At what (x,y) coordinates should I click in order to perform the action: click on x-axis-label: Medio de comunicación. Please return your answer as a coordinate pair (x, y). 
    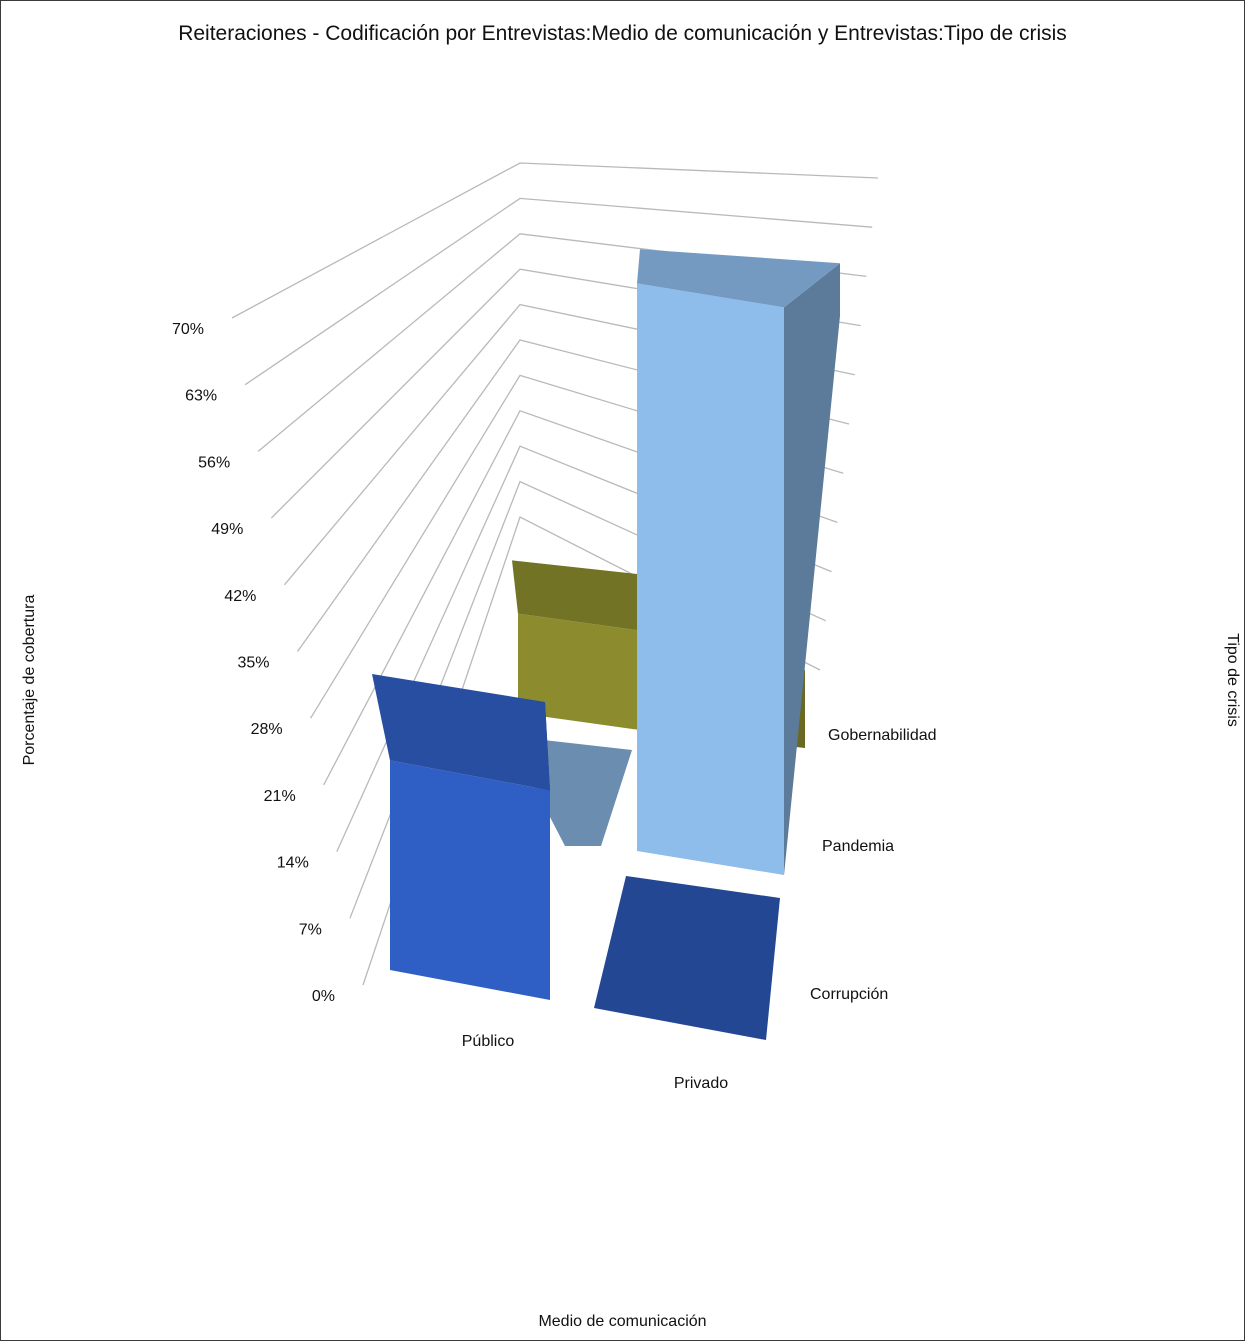
    Looking at the image, I should click on (622, 1321).